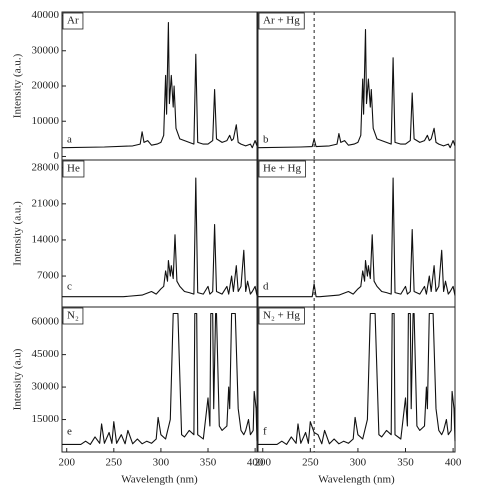 This screenshot has height=491, width=479. I want to click on panel-label: Ar + Hg, so click(281, 21).